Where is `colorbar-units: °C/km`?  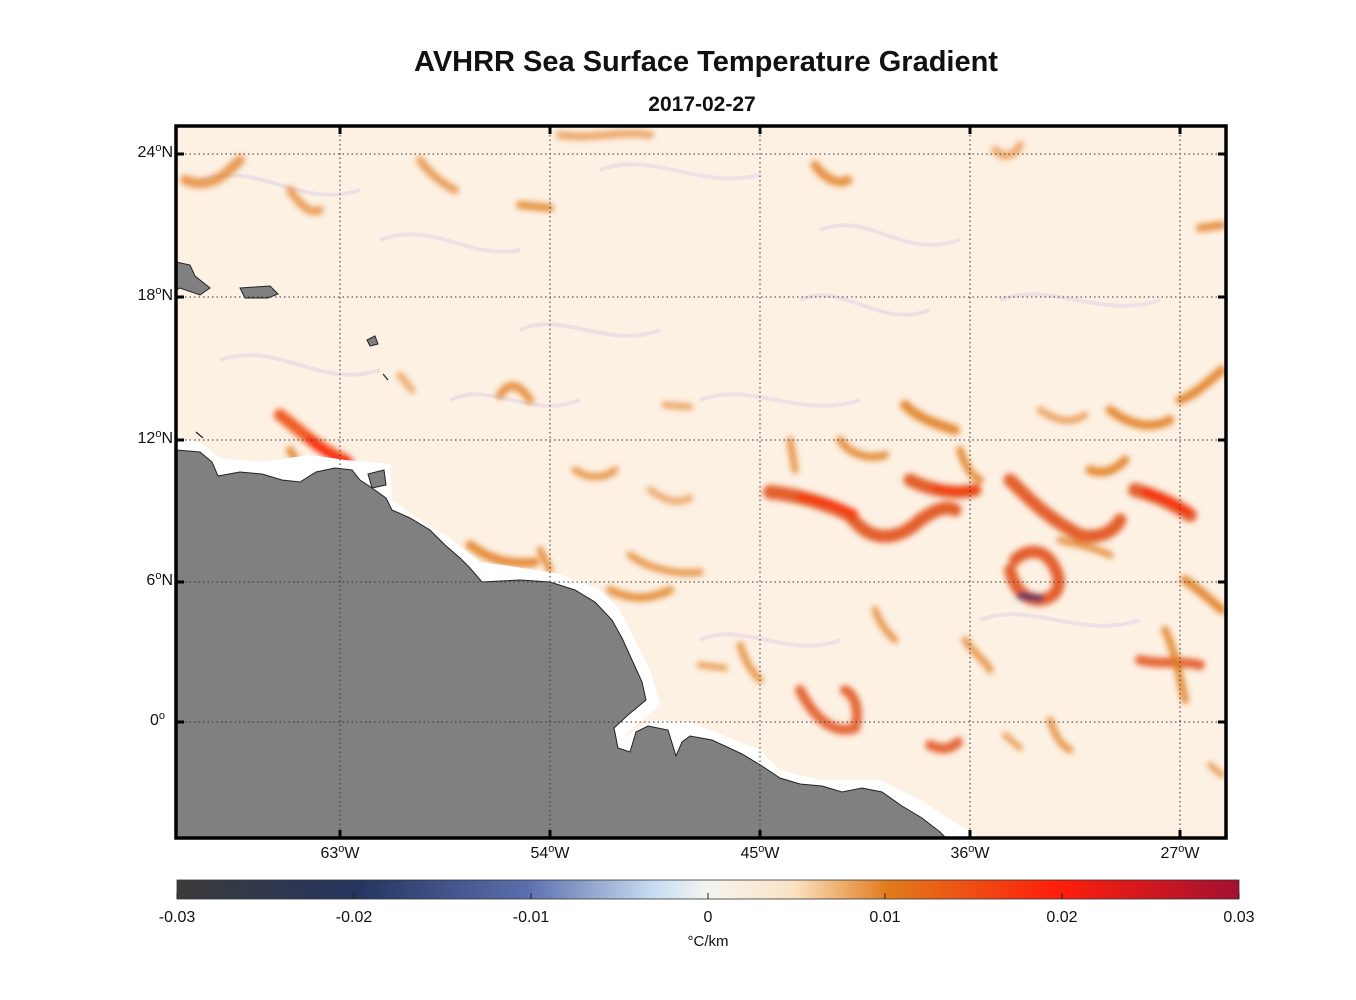 colorbar-units: °C/km is located at coordinates (708, 941).